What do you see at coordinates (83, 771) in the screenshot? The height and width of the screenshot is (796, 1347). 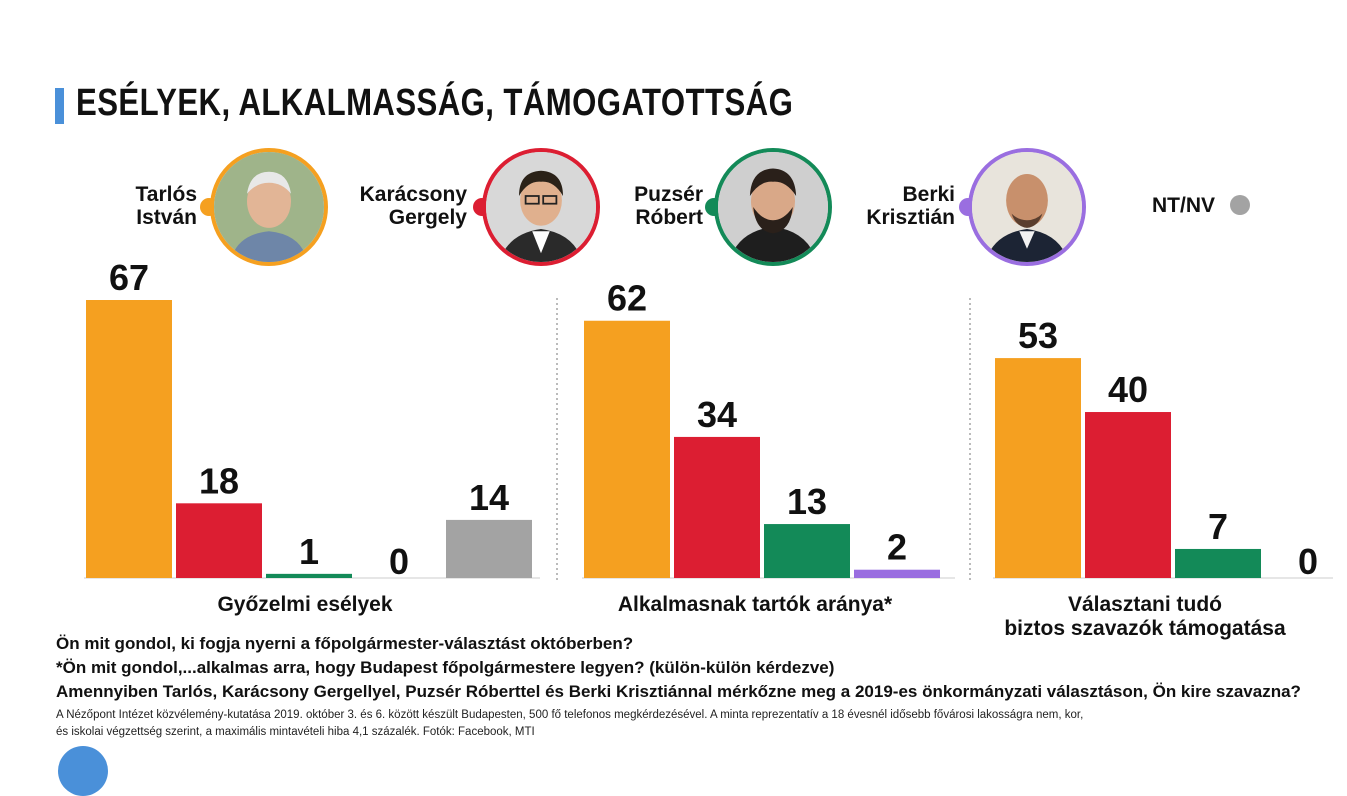 I see `logo-circle` at bounding box center [83, 771].